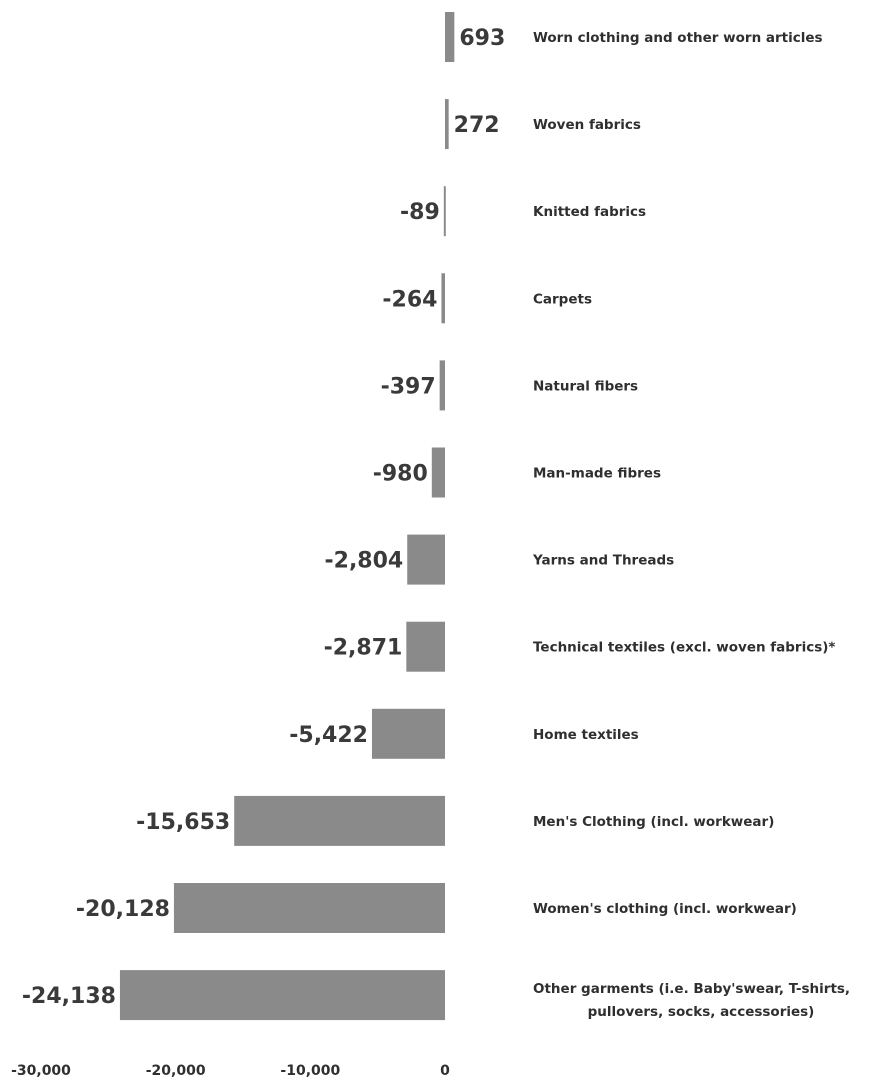  I want to click on category-label: Woven fabrics, so click(587, 125).